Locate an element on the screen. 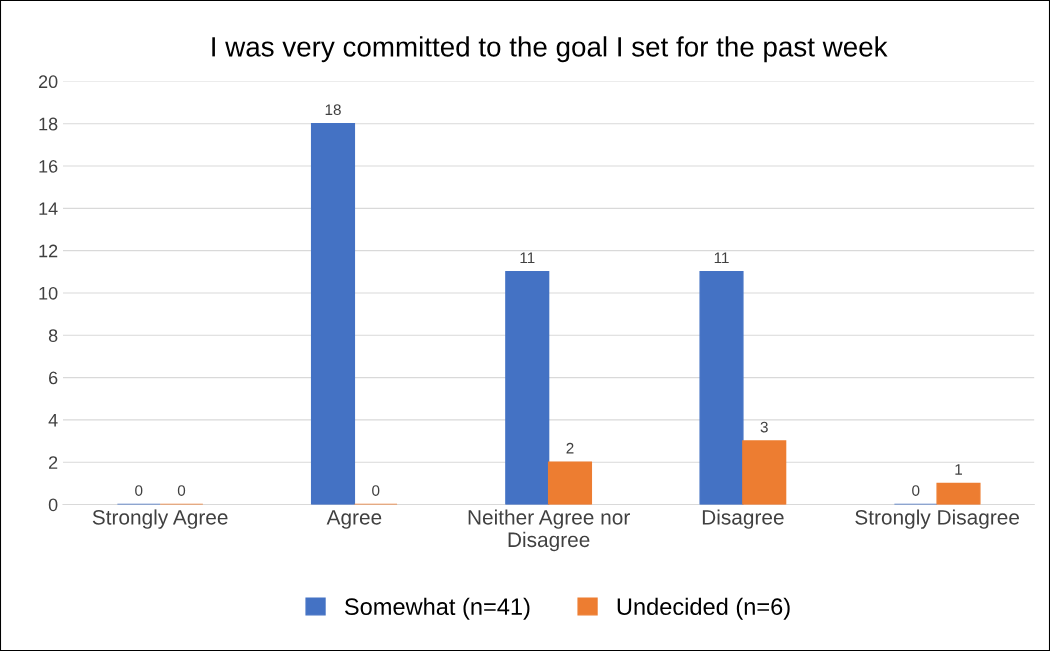  x-tick-label: Disagree is located at coordinates (743, 519).